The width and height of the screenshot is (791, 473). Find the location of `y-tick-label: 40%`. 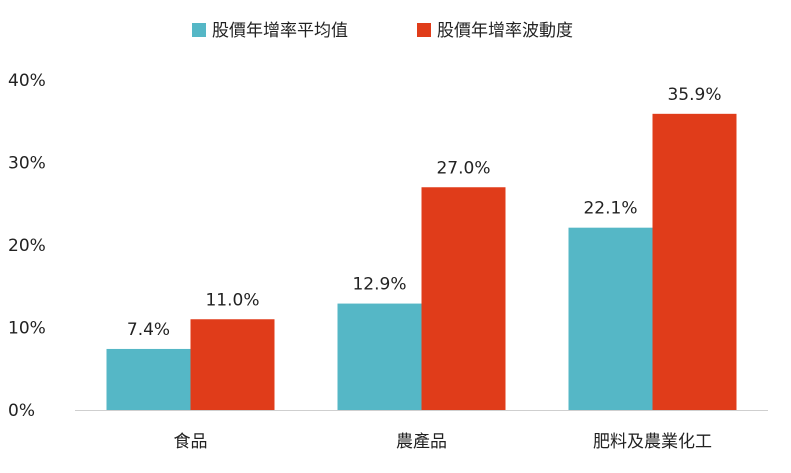

y-tick-label: 40% is located at coordinates (27, 81).